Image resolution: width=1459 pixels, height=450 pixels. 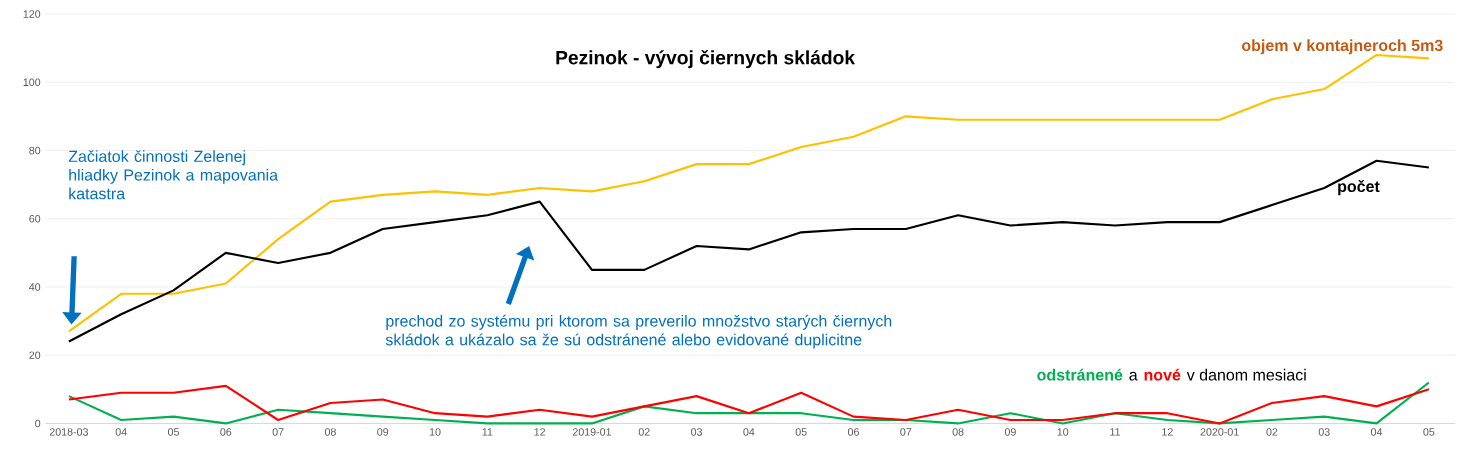 I want to click on y-tick-label: 0, so click(x=38, y=423).